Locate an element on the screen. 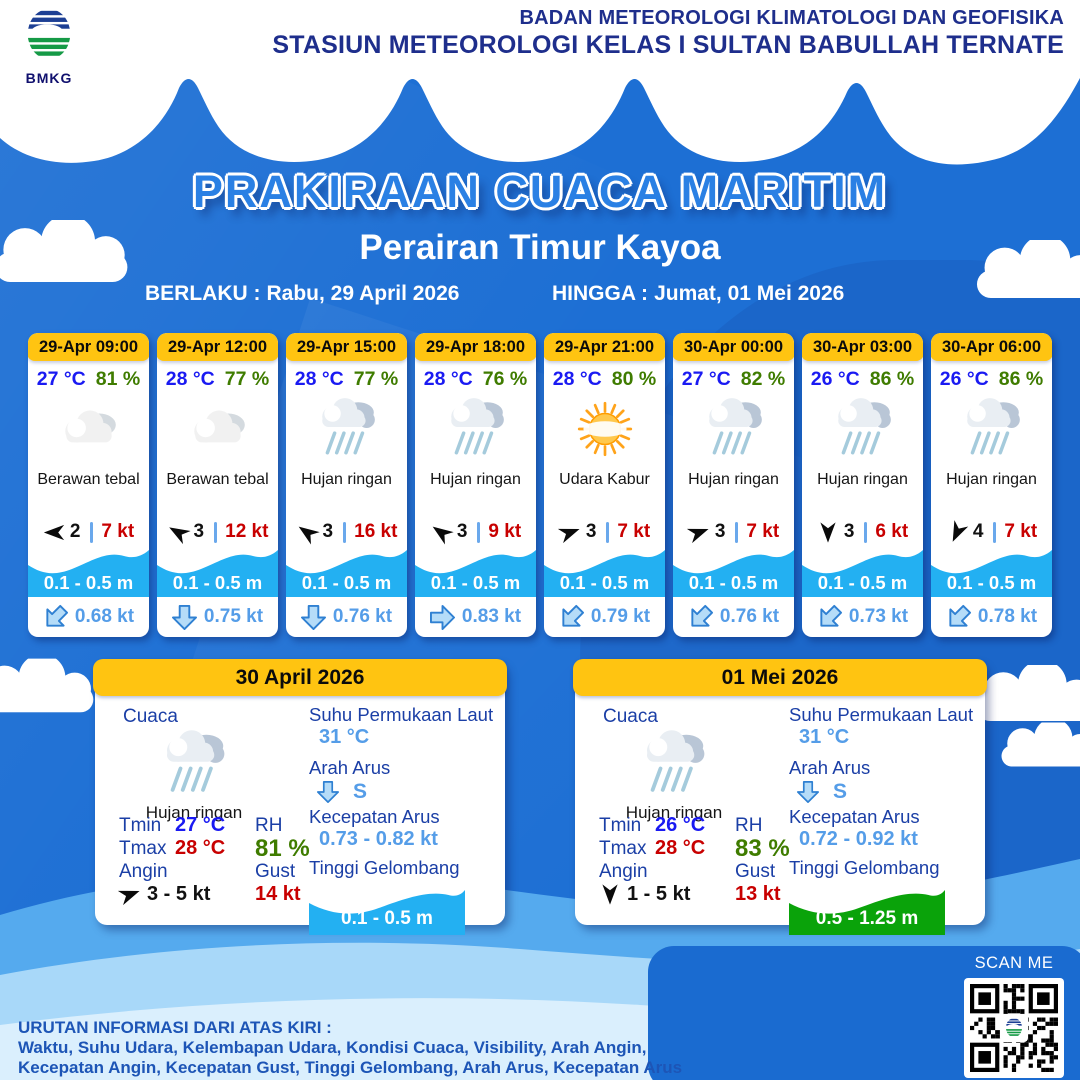 The height and width of the screenshot is (1080, 1080). forecast-time: 30-Apr 03:00 is located at coordinates (862, 347).